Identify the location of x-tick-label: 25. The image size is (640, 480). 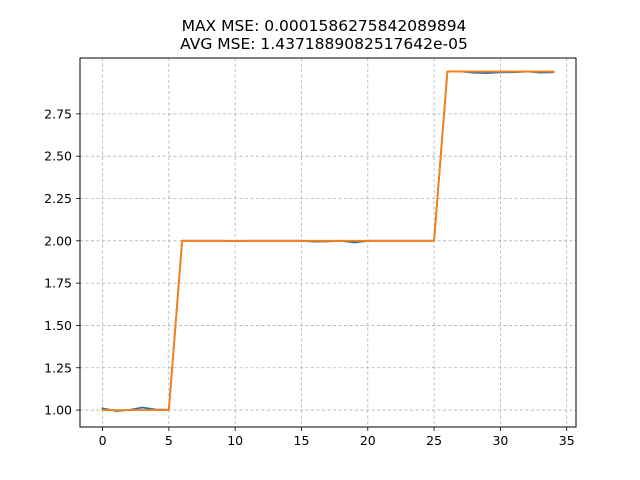
(434, 440).